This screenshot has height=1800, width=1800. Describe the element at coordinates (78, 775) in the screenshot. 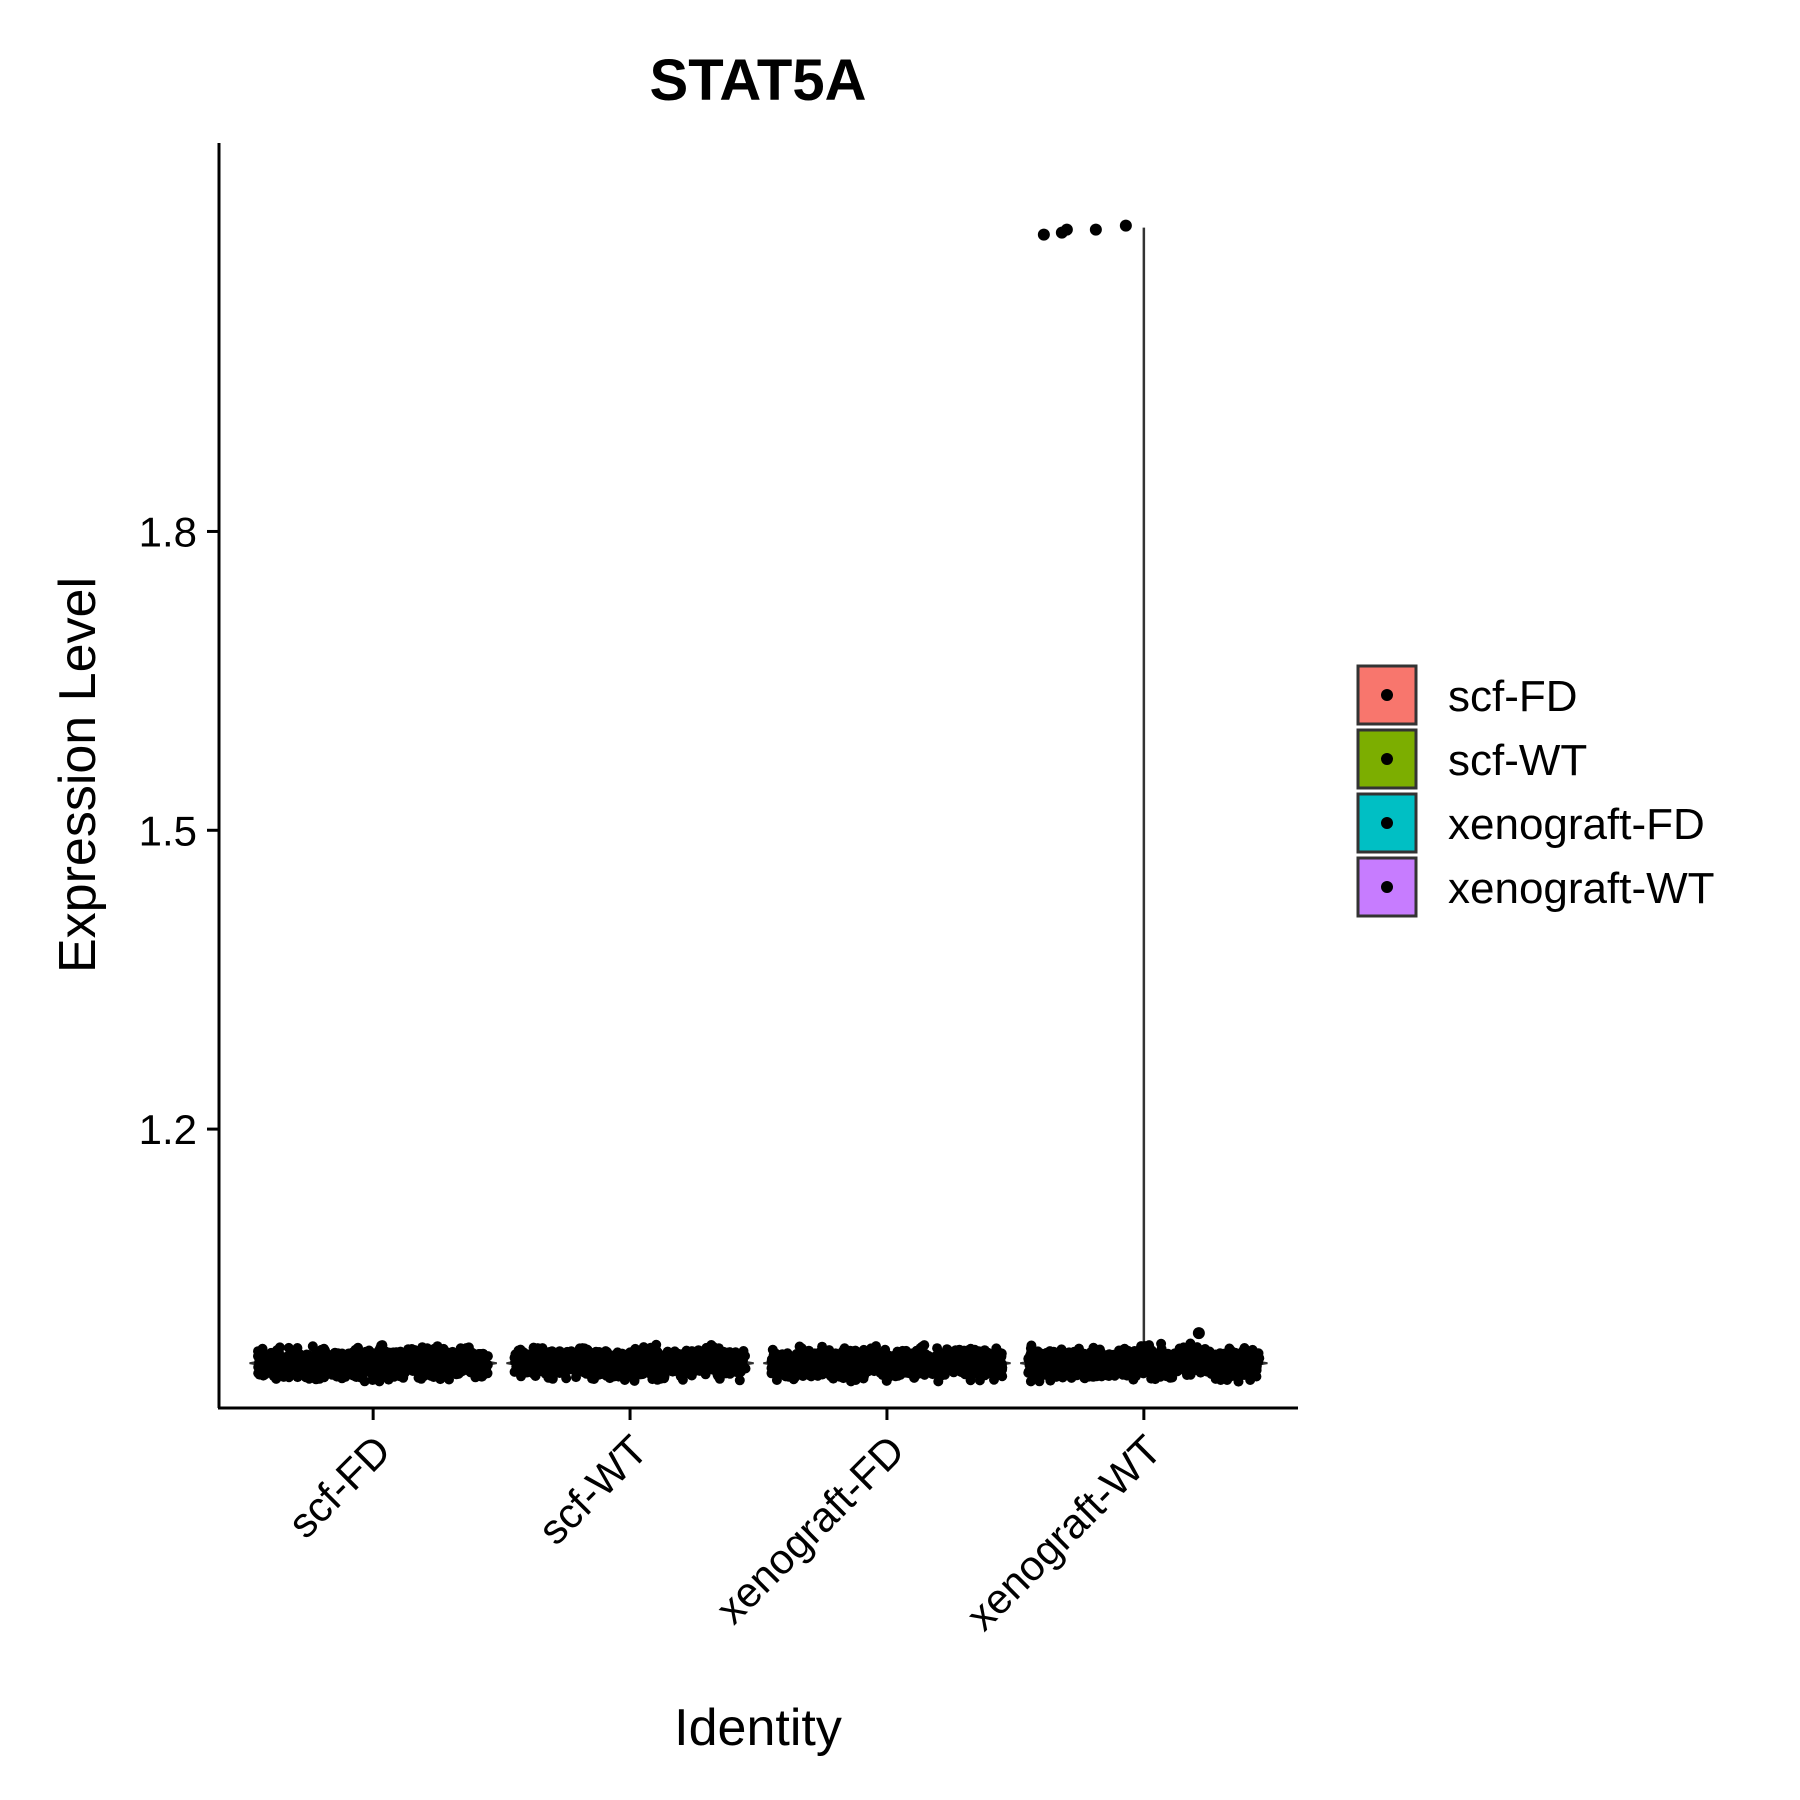

I see `y-axis-label: Expression Level` at that location.